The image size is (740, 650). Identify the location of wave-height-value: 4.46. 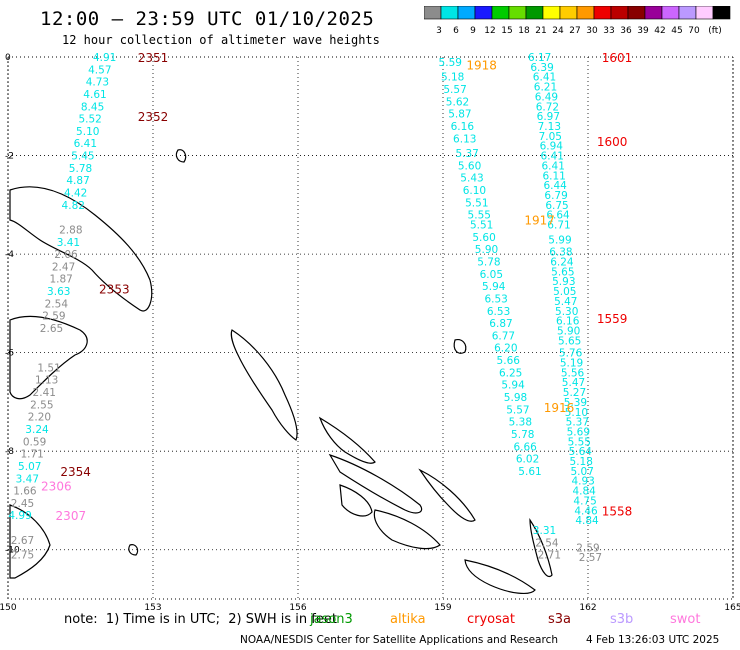
(586, 511).